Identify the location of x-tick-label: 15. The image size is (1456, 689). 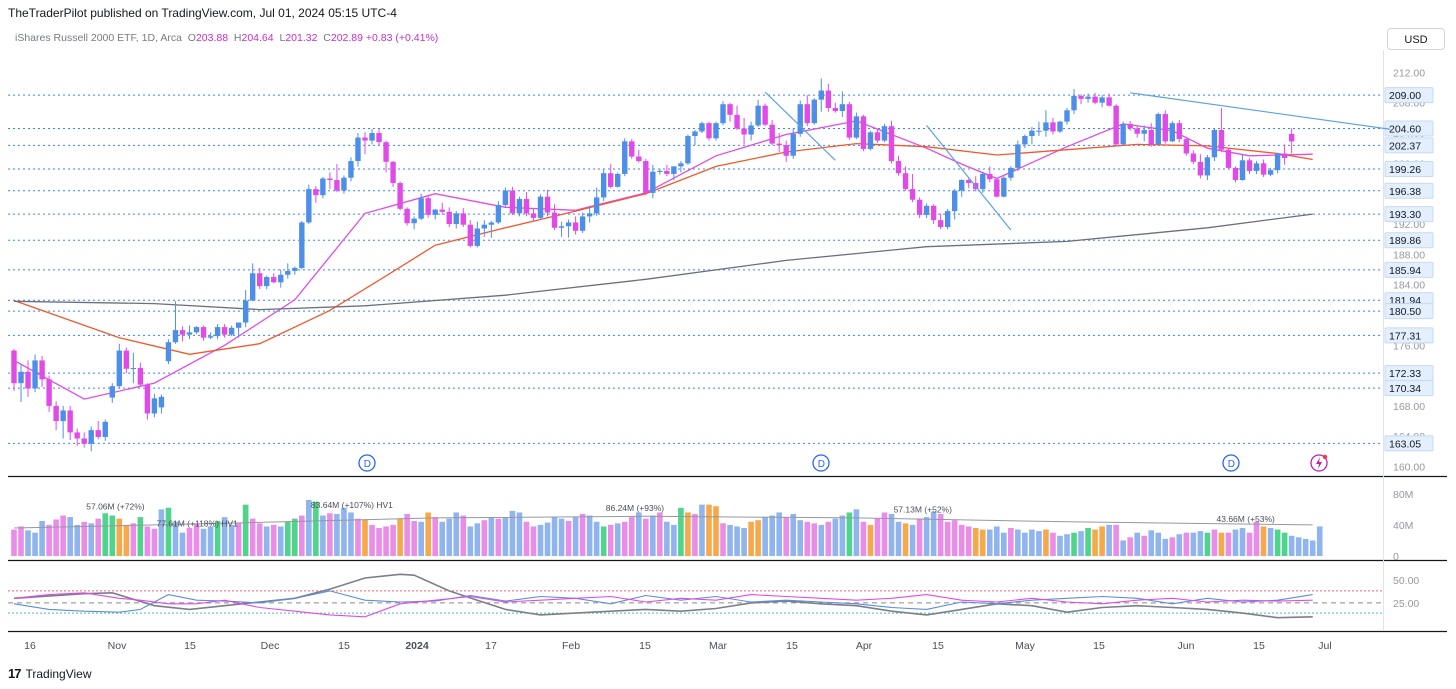
(1259, 646).